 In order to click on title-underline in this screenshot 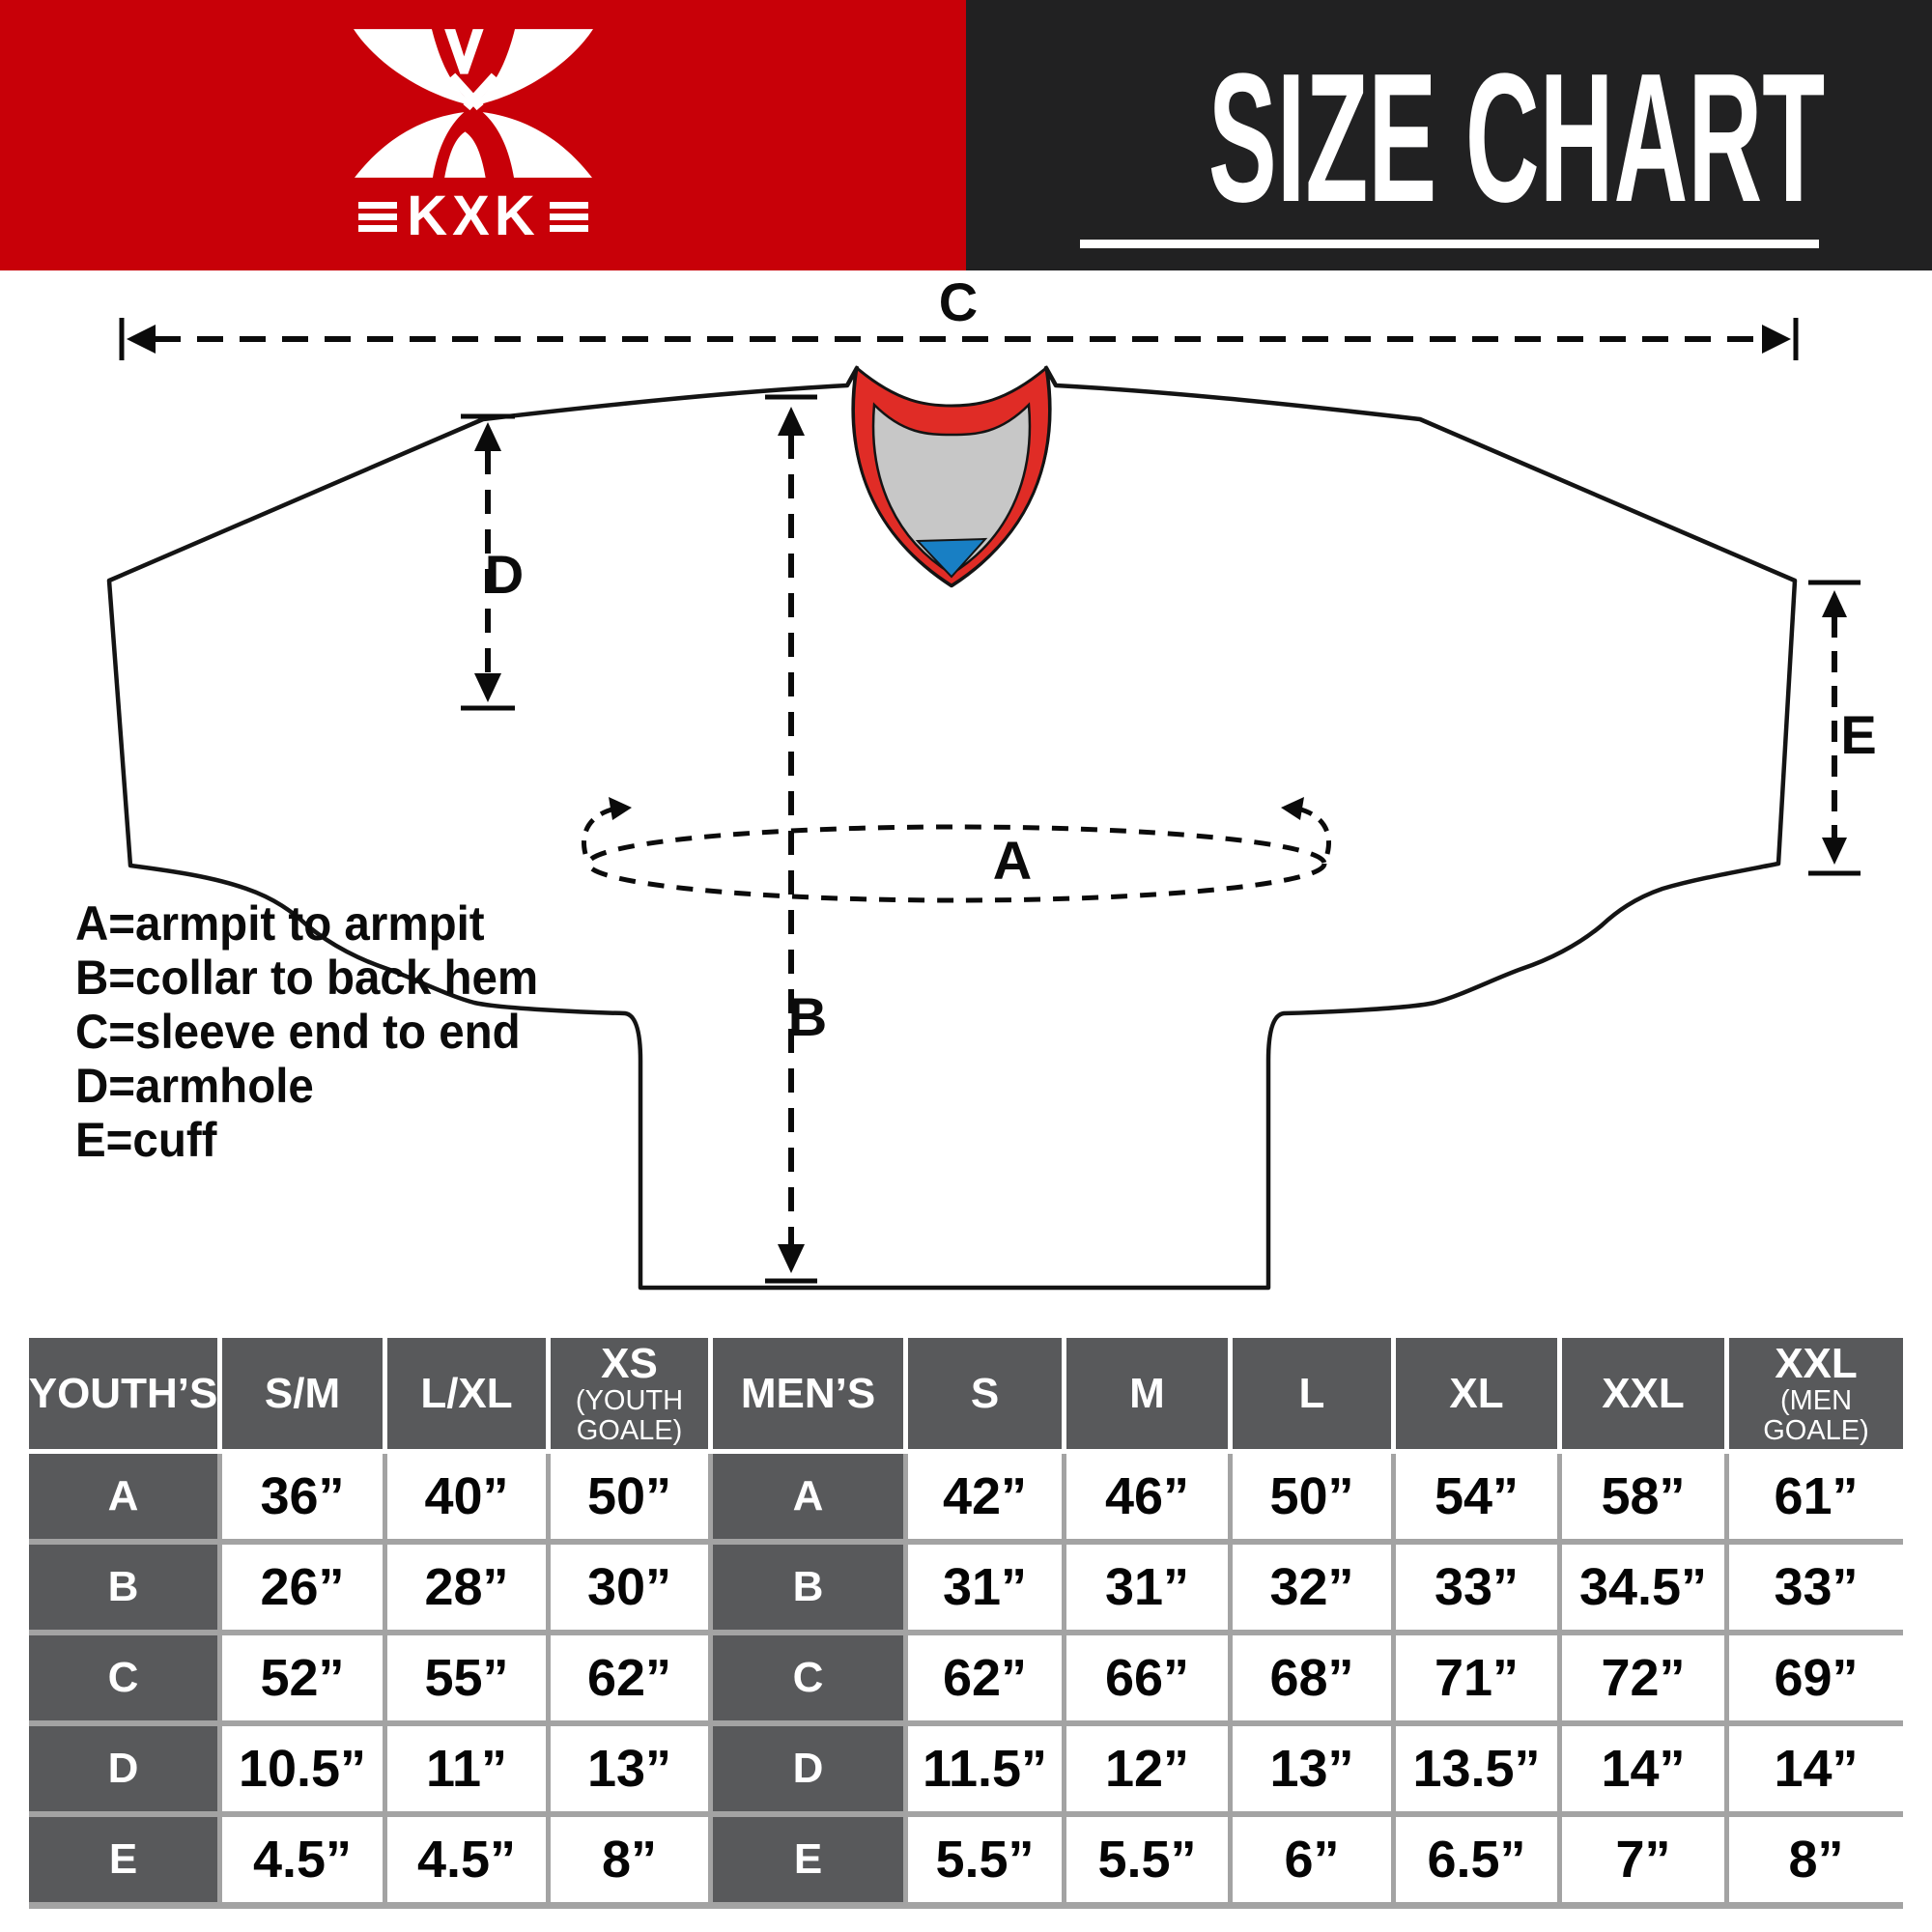, I will do `click(1449, 244)`.